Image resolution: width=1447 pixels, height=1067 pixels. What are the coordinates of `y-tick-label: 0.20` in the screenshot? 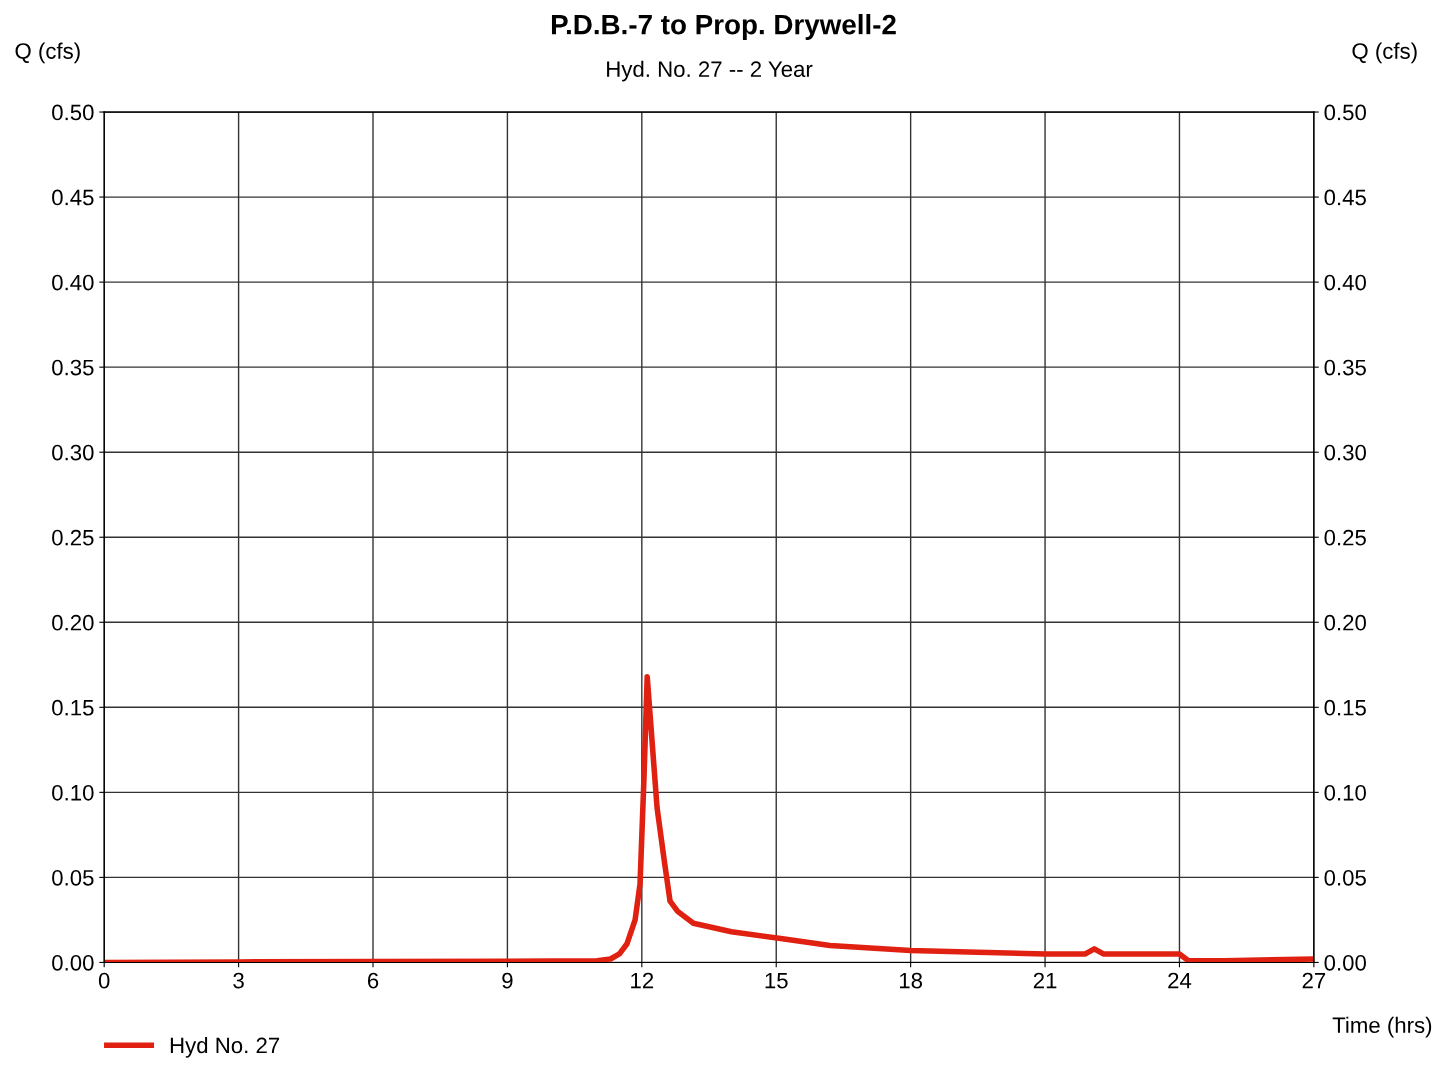 It's located at (73, 622).